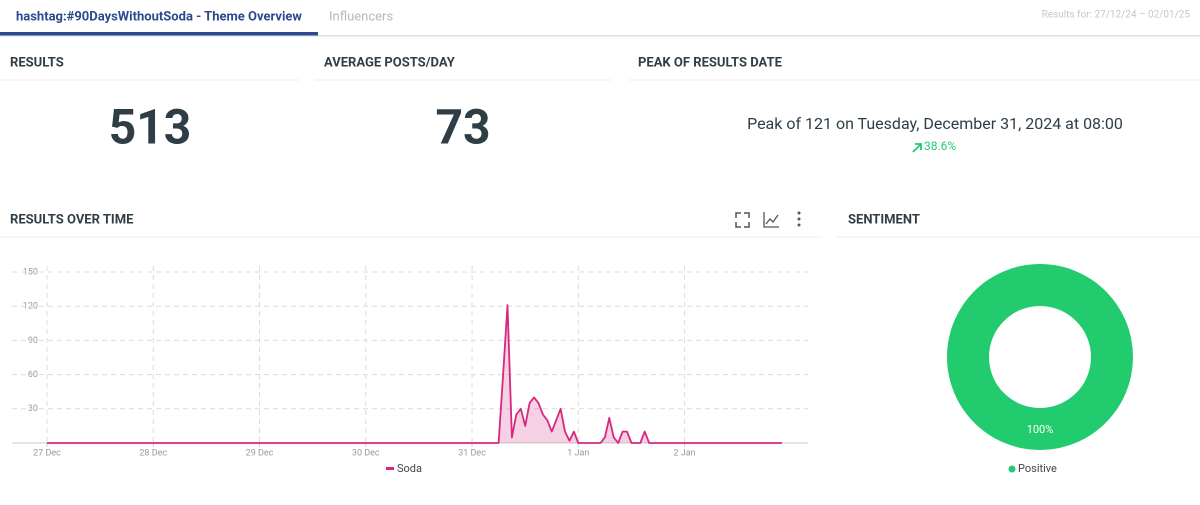 This screenshot has width=1200, height=505. I want to click on x-tick-label: 1 Jan, so click(578, 453).